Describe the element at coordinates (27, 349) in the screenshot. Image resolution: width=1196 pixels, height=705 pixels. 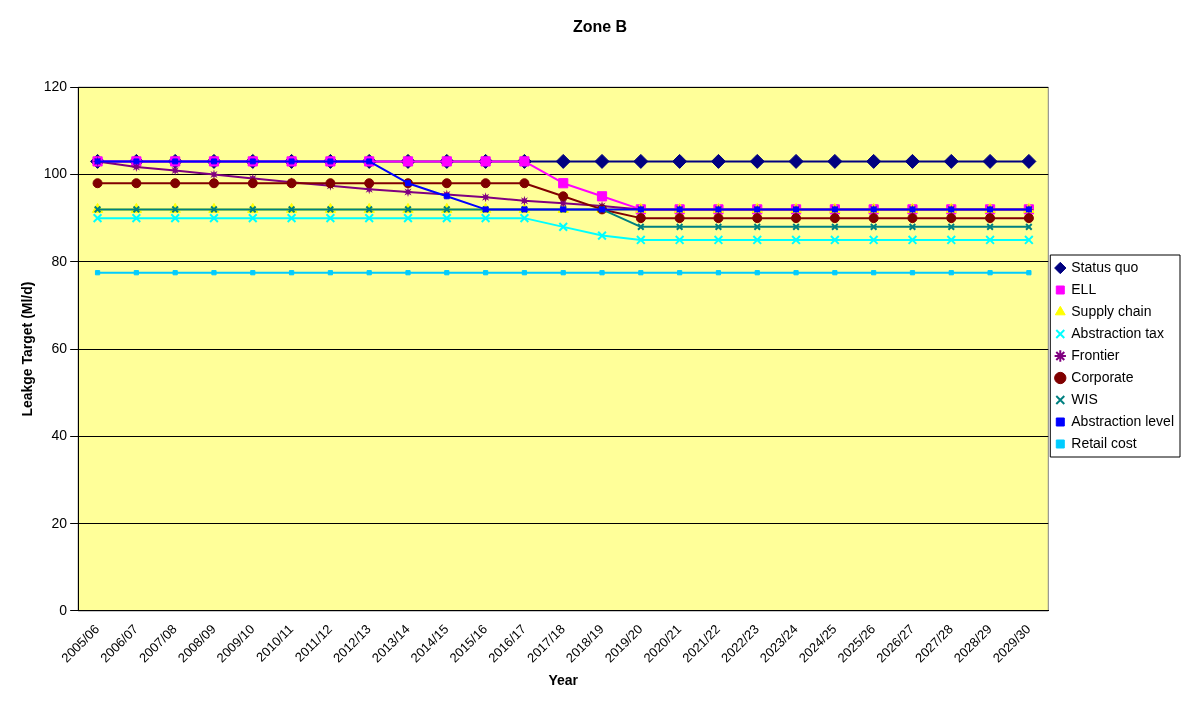
I see `y-axis-title: Leakge Target (Ml/d)` at that location.